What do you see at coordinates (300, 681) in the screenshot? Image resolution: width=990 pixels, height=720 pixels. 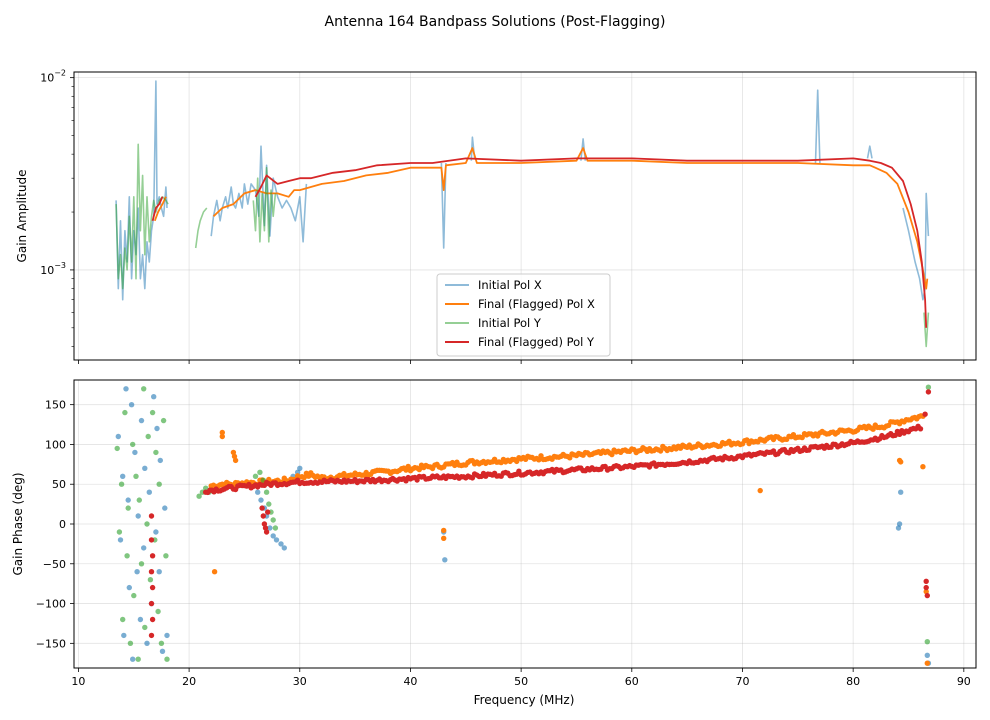 I see `phase-xtick-label-30: 30` at bounding box center [300, 681].